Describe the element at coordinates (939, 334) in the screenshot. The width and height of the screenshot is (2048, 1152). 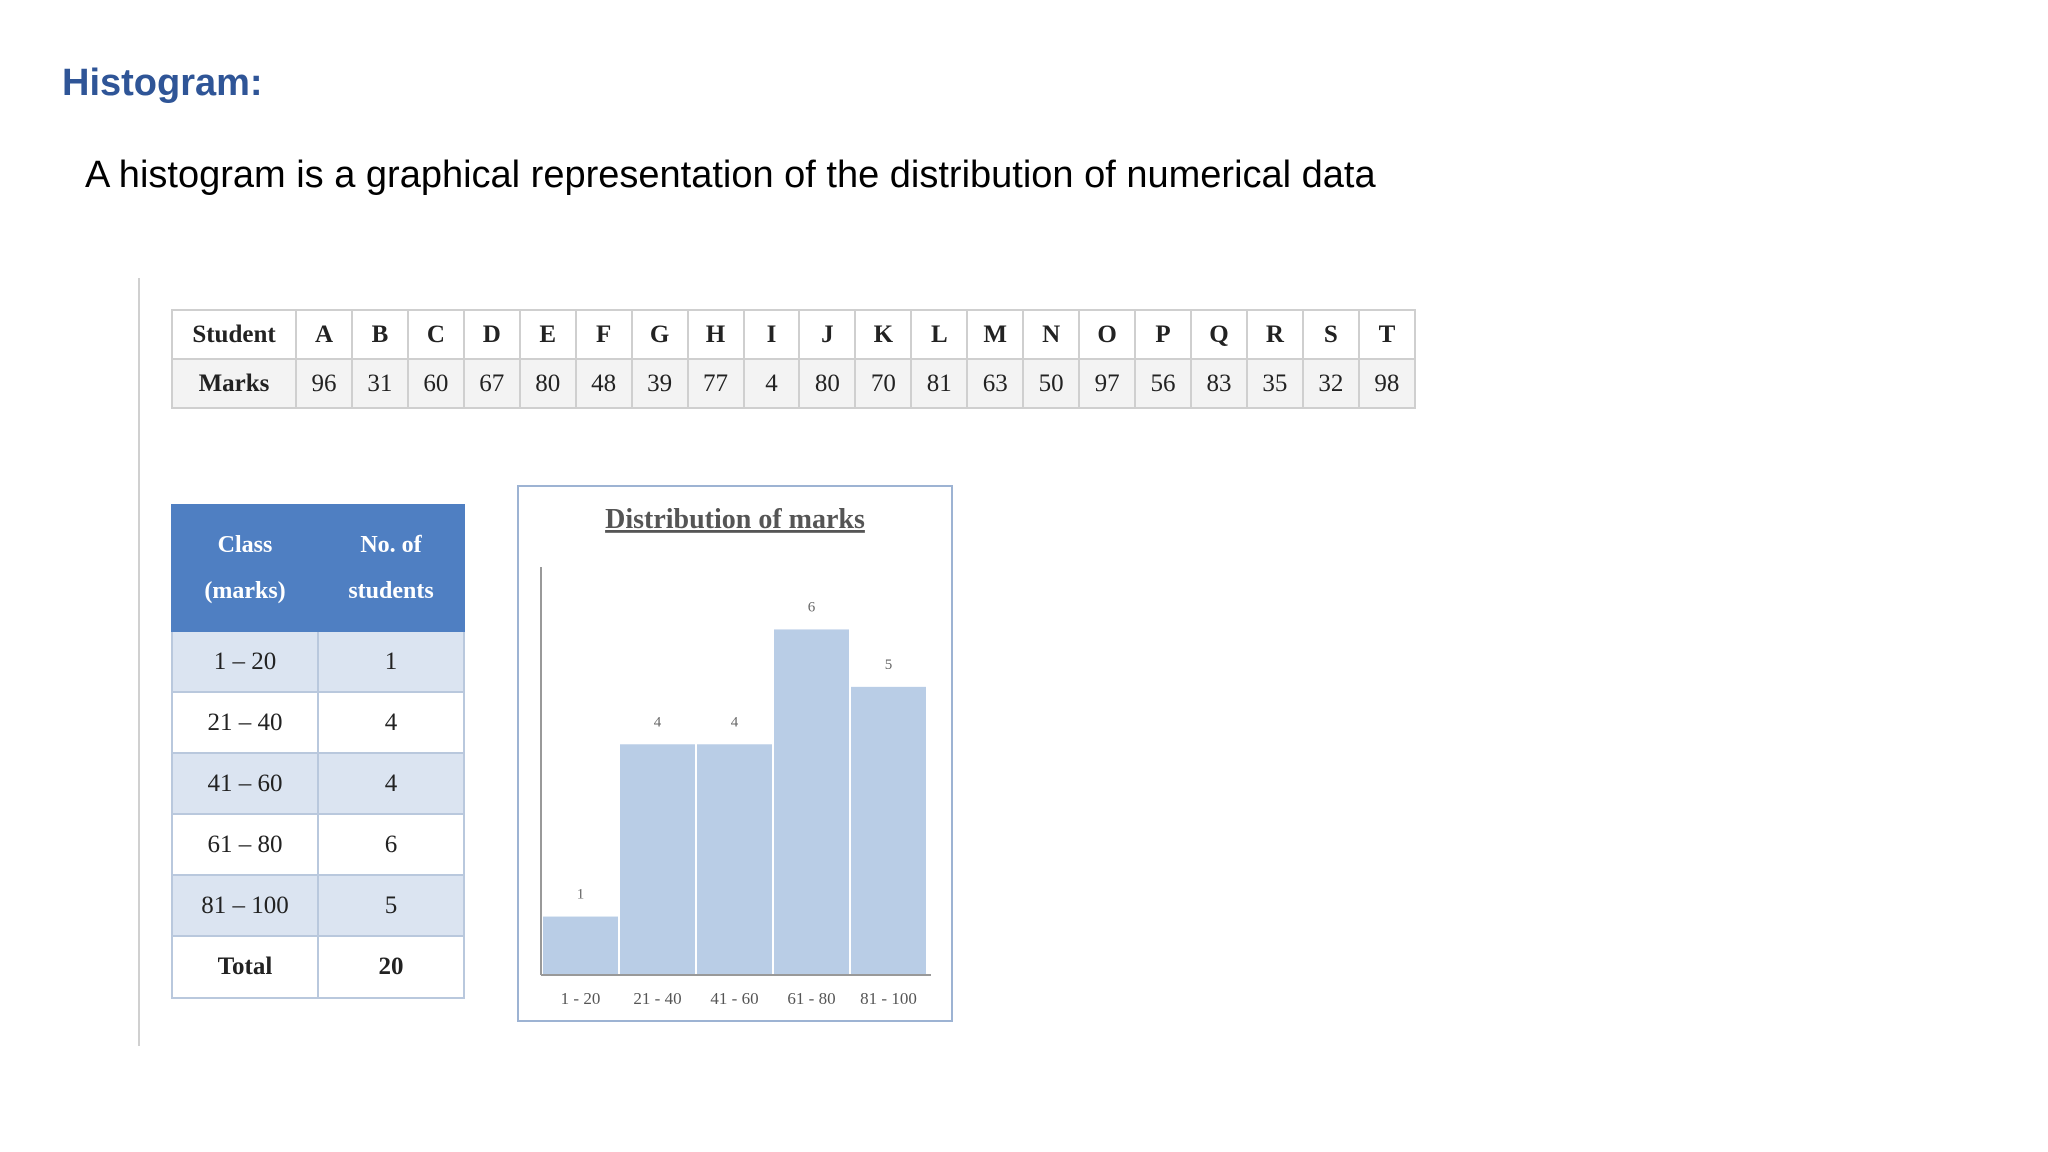
I see `student-cell: L` at that location.